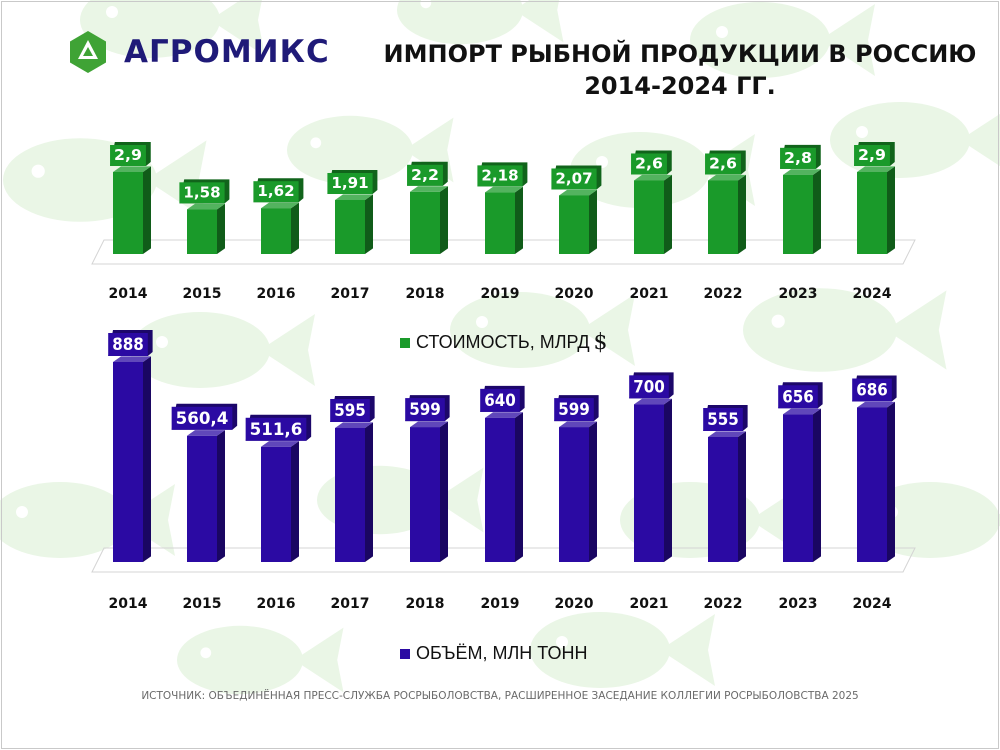 The height and width of the screenshot is (750, 1000). I want to click on data-label: 2,6, so click(723, 163).